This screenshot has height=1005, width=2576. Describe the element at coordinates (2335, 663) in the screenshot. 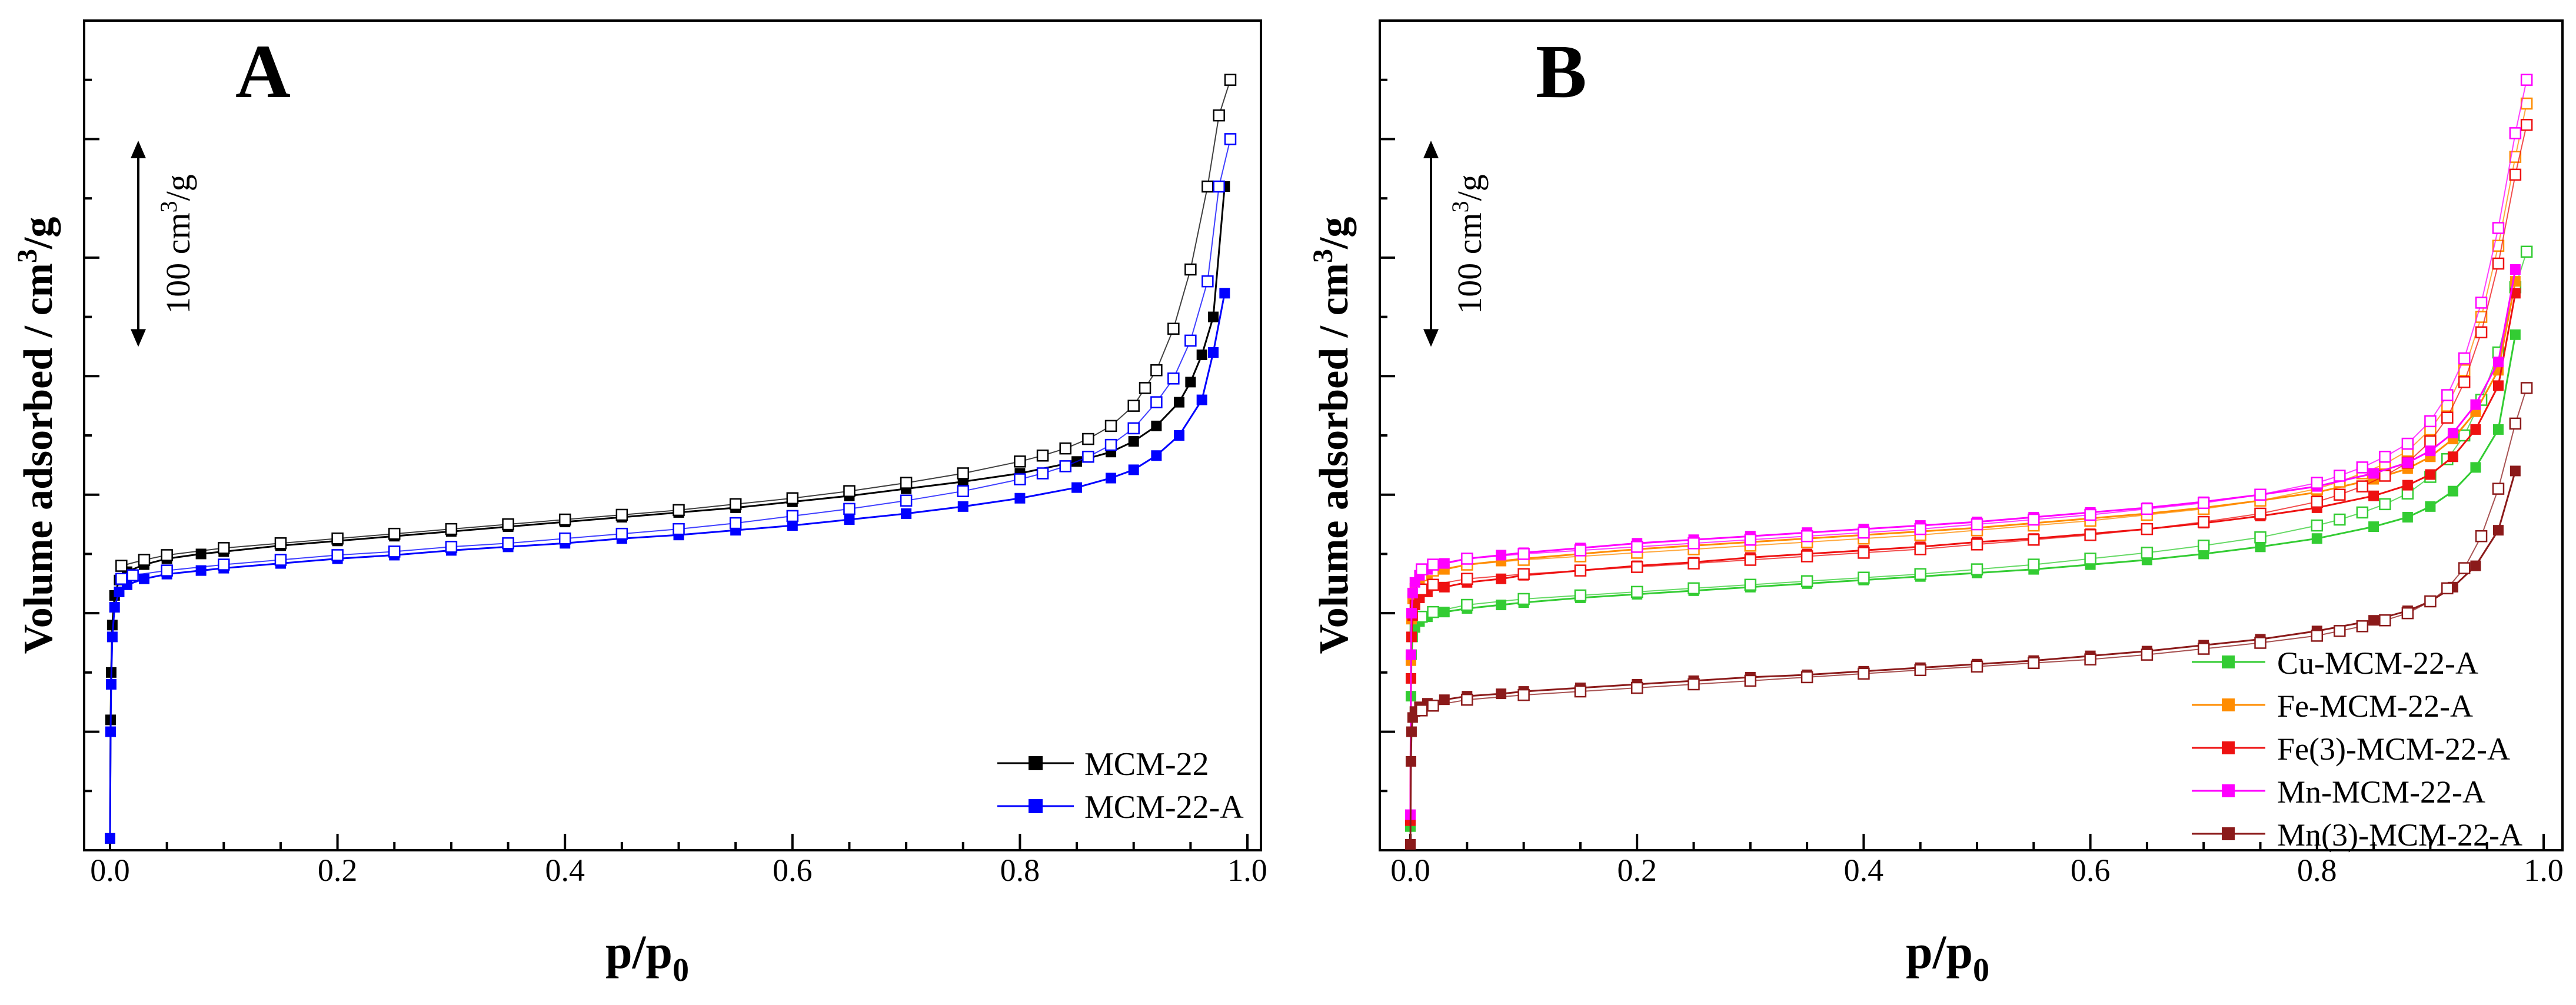

I see `legend-item-cu-mcm-22-a: Cu-MCM-22-A` at that location.